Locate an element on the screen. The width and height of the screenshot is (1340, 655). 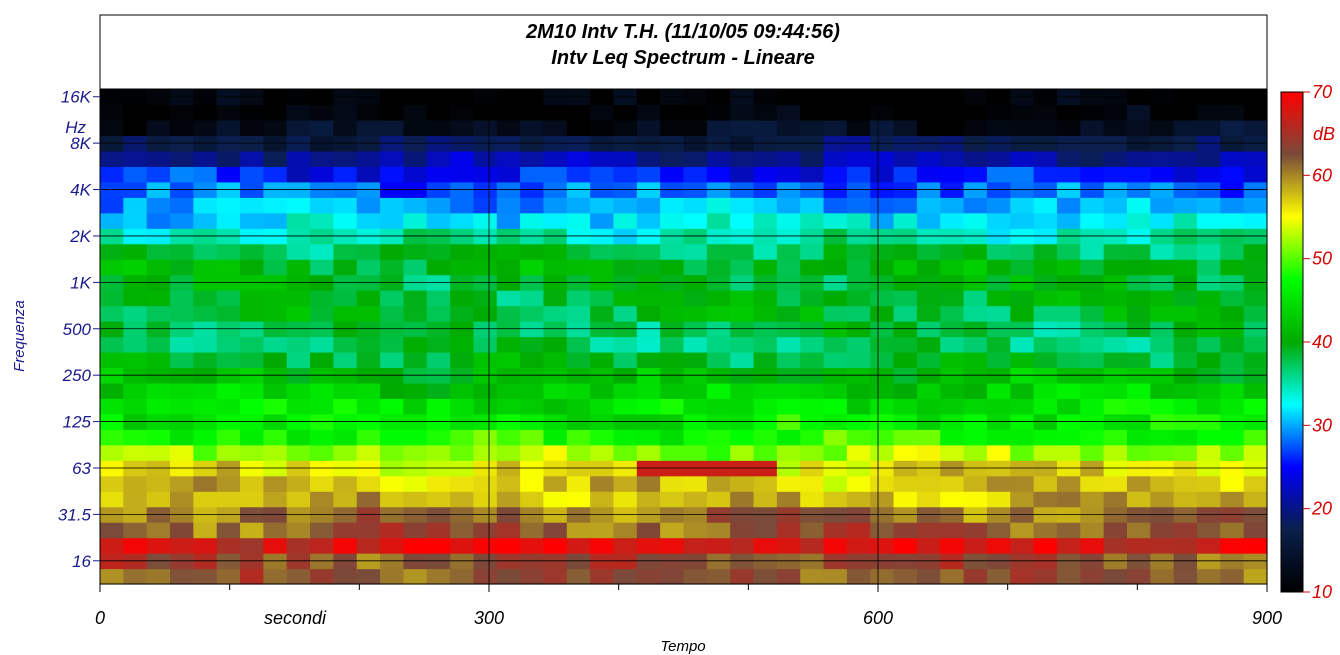
x-tick-label: 600 is located at coordinates (878, 618).